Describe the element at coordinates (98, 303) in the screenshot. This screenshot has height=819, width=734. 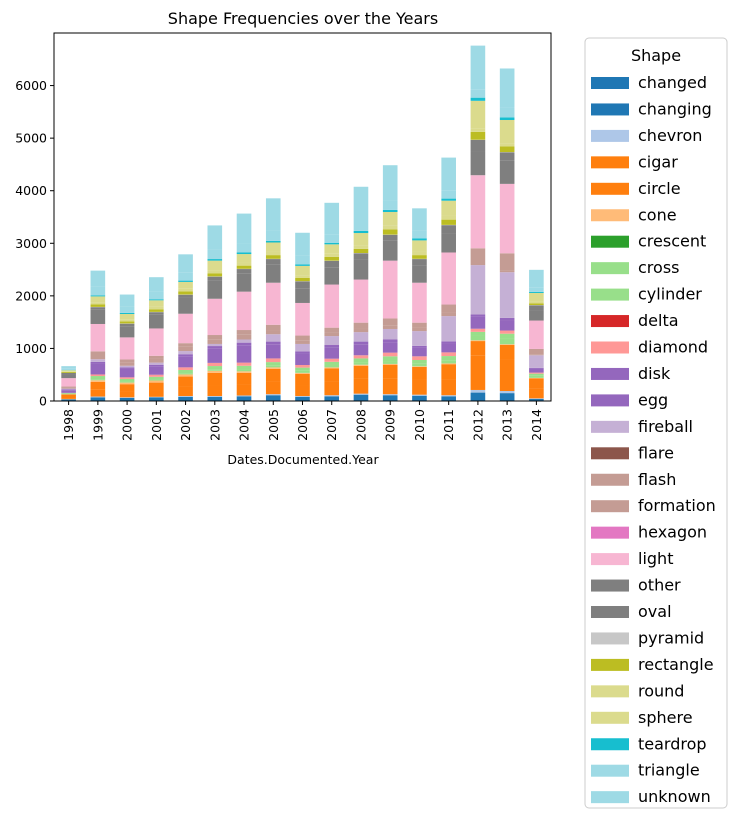
I see `bar-segment-round-1999` at that location.